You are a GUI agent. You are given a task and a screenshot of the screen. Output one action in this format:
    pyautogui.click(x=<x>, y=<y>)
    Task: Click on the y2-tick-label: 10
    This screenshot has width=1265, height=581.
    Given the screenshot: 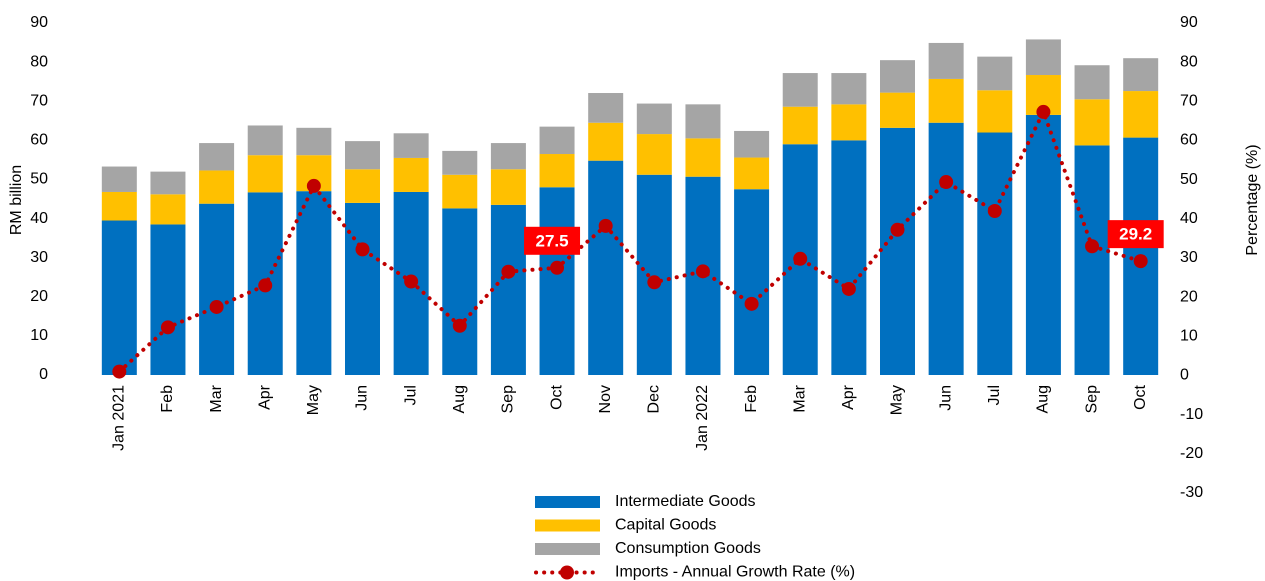 What is the action you would take?
    pyautogui.click(x=1189, y=336)
    